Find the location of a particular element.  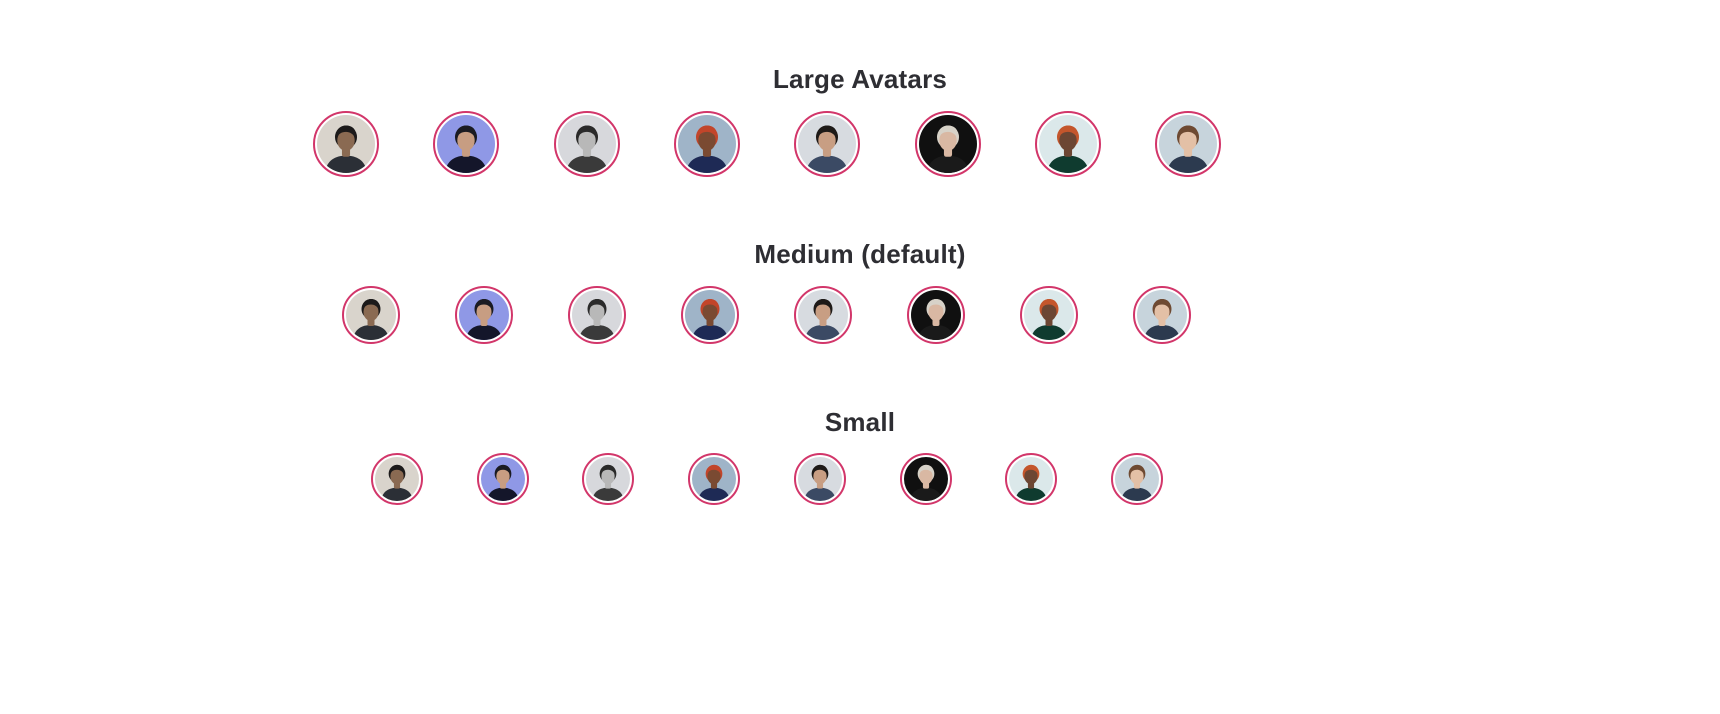

section-title-medium: Medium (default) is located at coordinates (860, 254).